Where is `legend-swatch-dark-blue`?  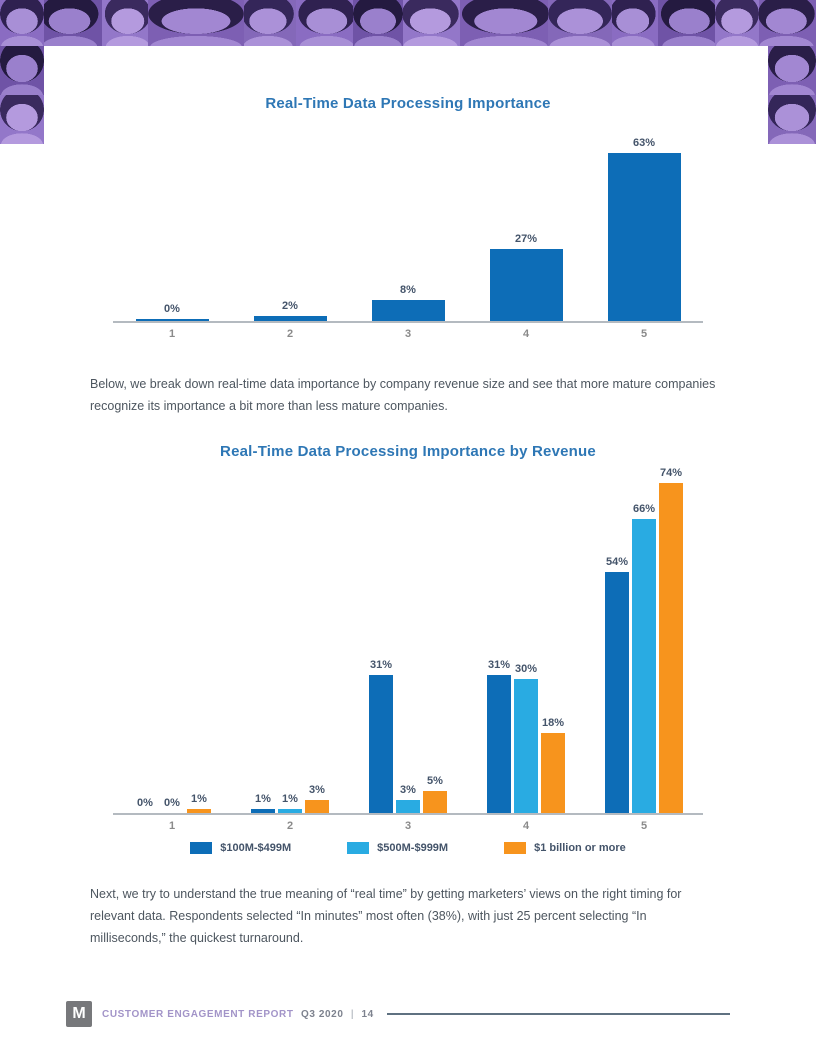 legend-swatch-dark-blue is located at coordinates (201, 848).